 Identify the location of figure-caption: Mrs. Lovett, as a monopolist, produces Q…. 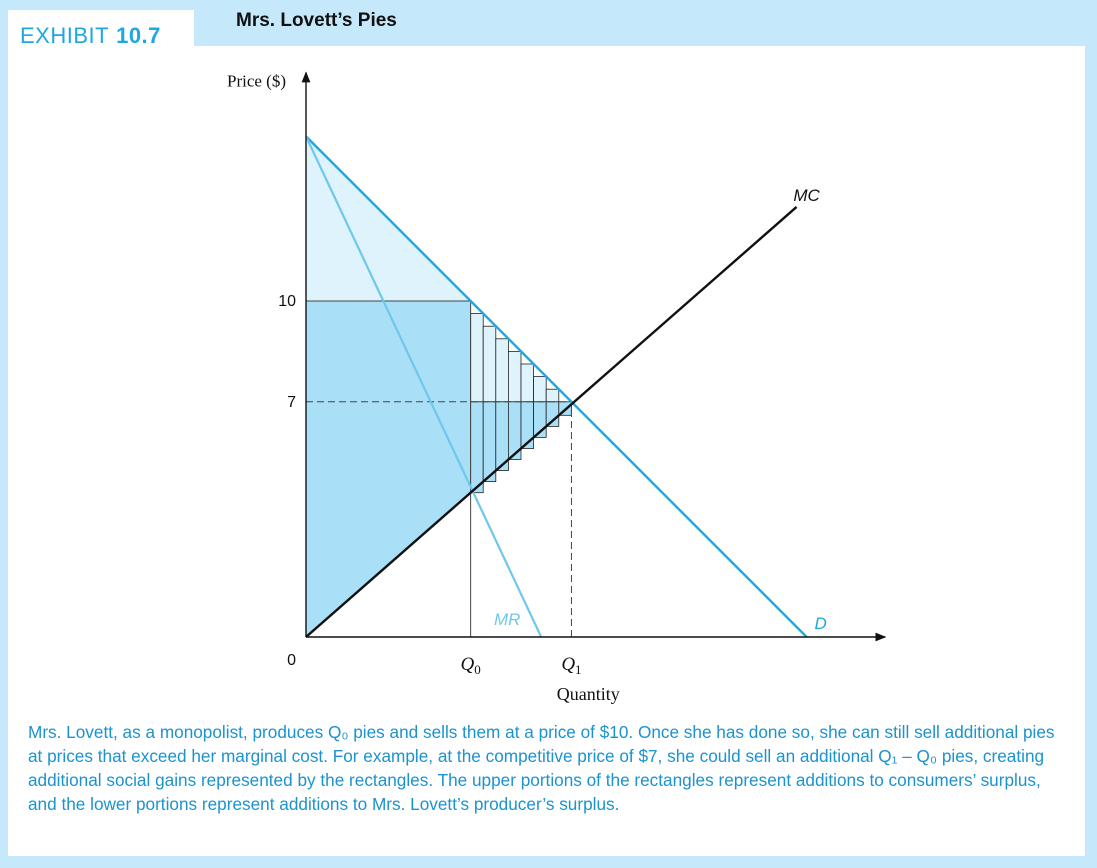
(541, 768).